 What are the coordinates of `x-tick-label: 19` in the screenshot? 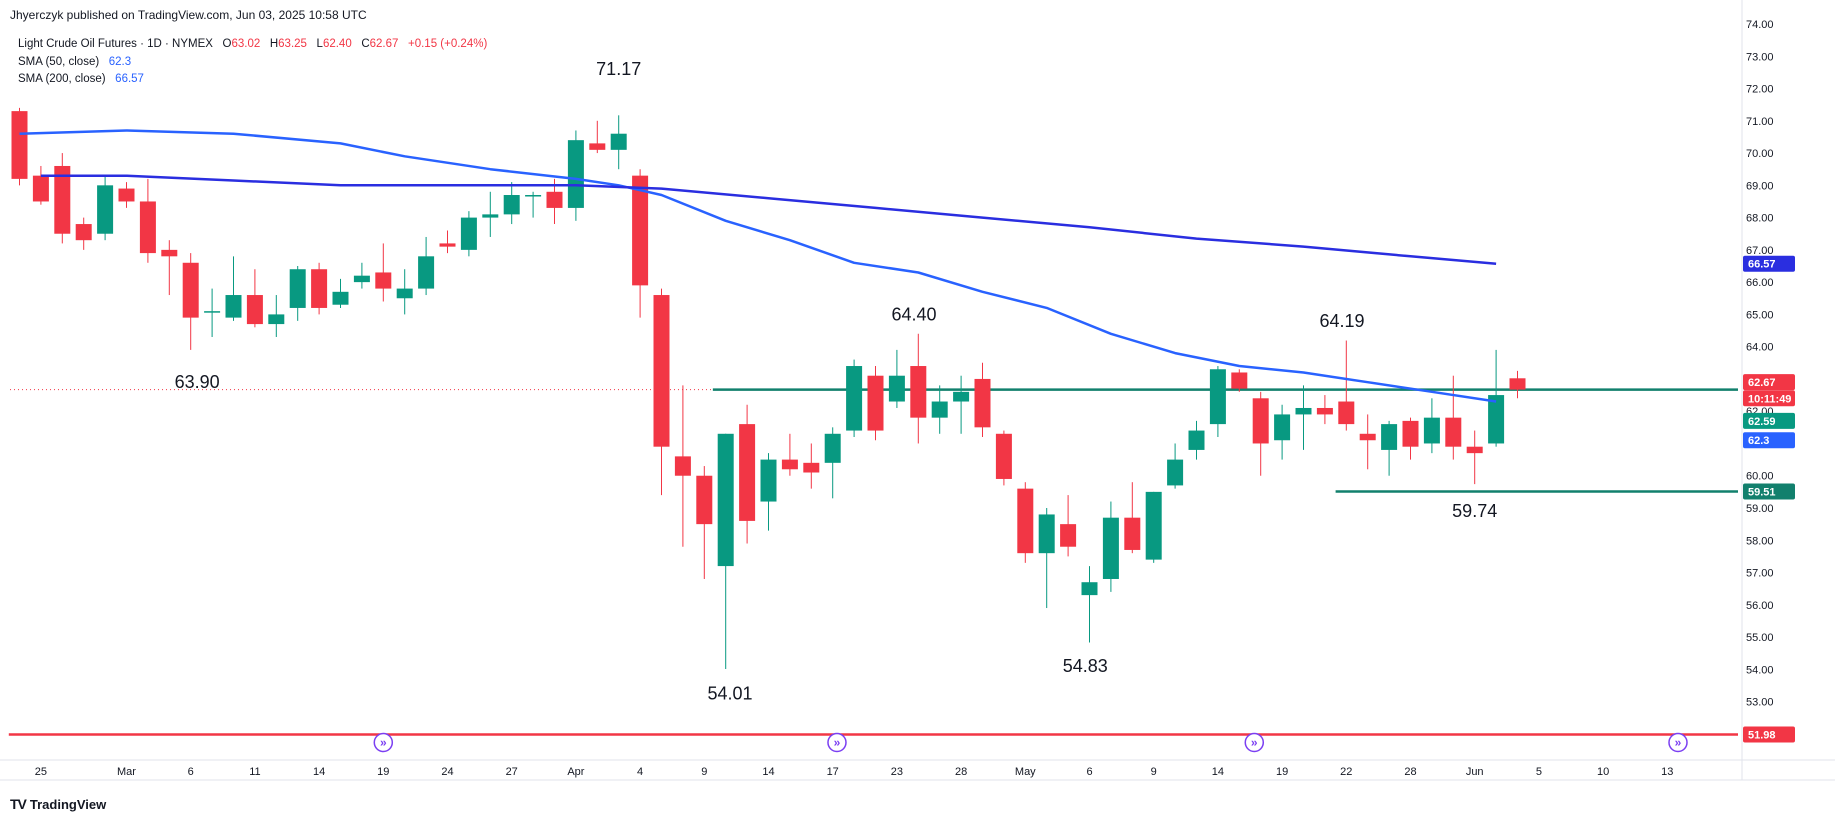 It's located at (1282, 772).